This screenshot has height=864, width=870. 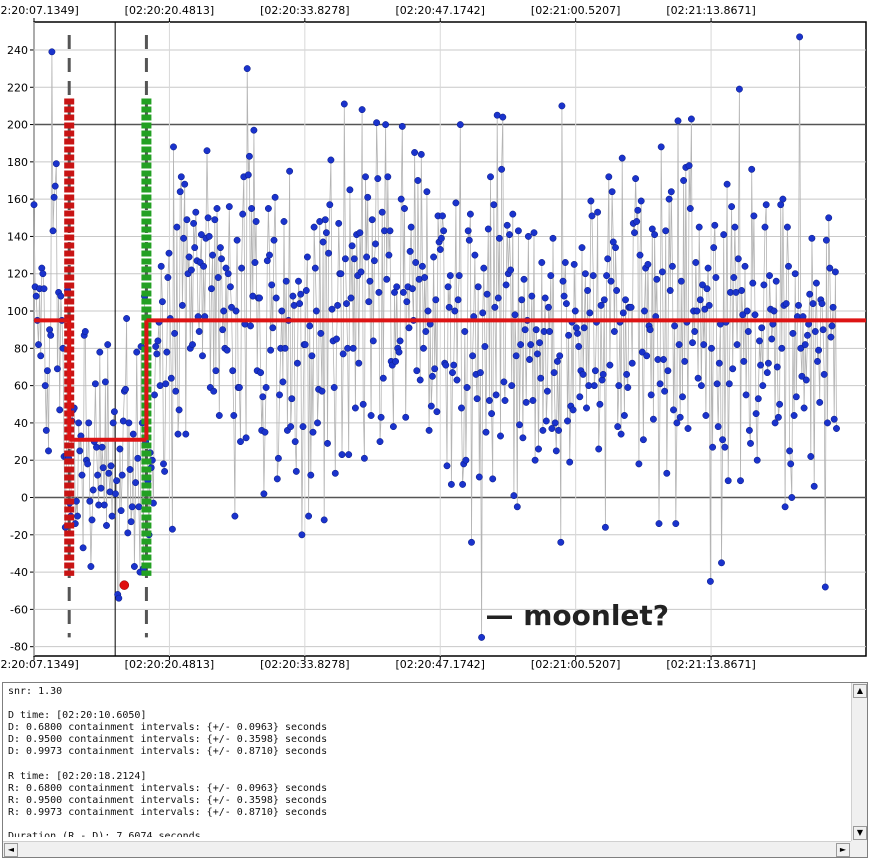 What do you see at coordinates (17, 50) in the screenshot?
I see `y-tick-label: 240` at bounding box center [17, 50].